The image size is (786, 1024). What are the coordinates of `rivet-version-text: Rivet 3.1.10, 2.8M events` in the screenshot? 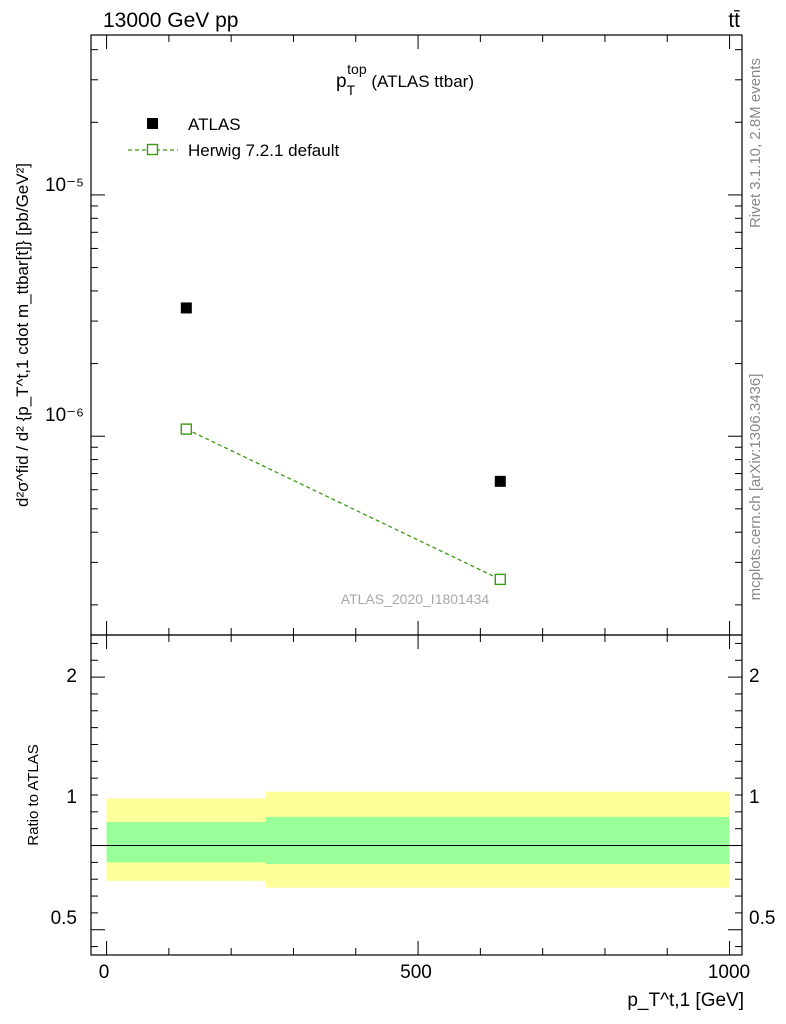 It's located at (755, 143).